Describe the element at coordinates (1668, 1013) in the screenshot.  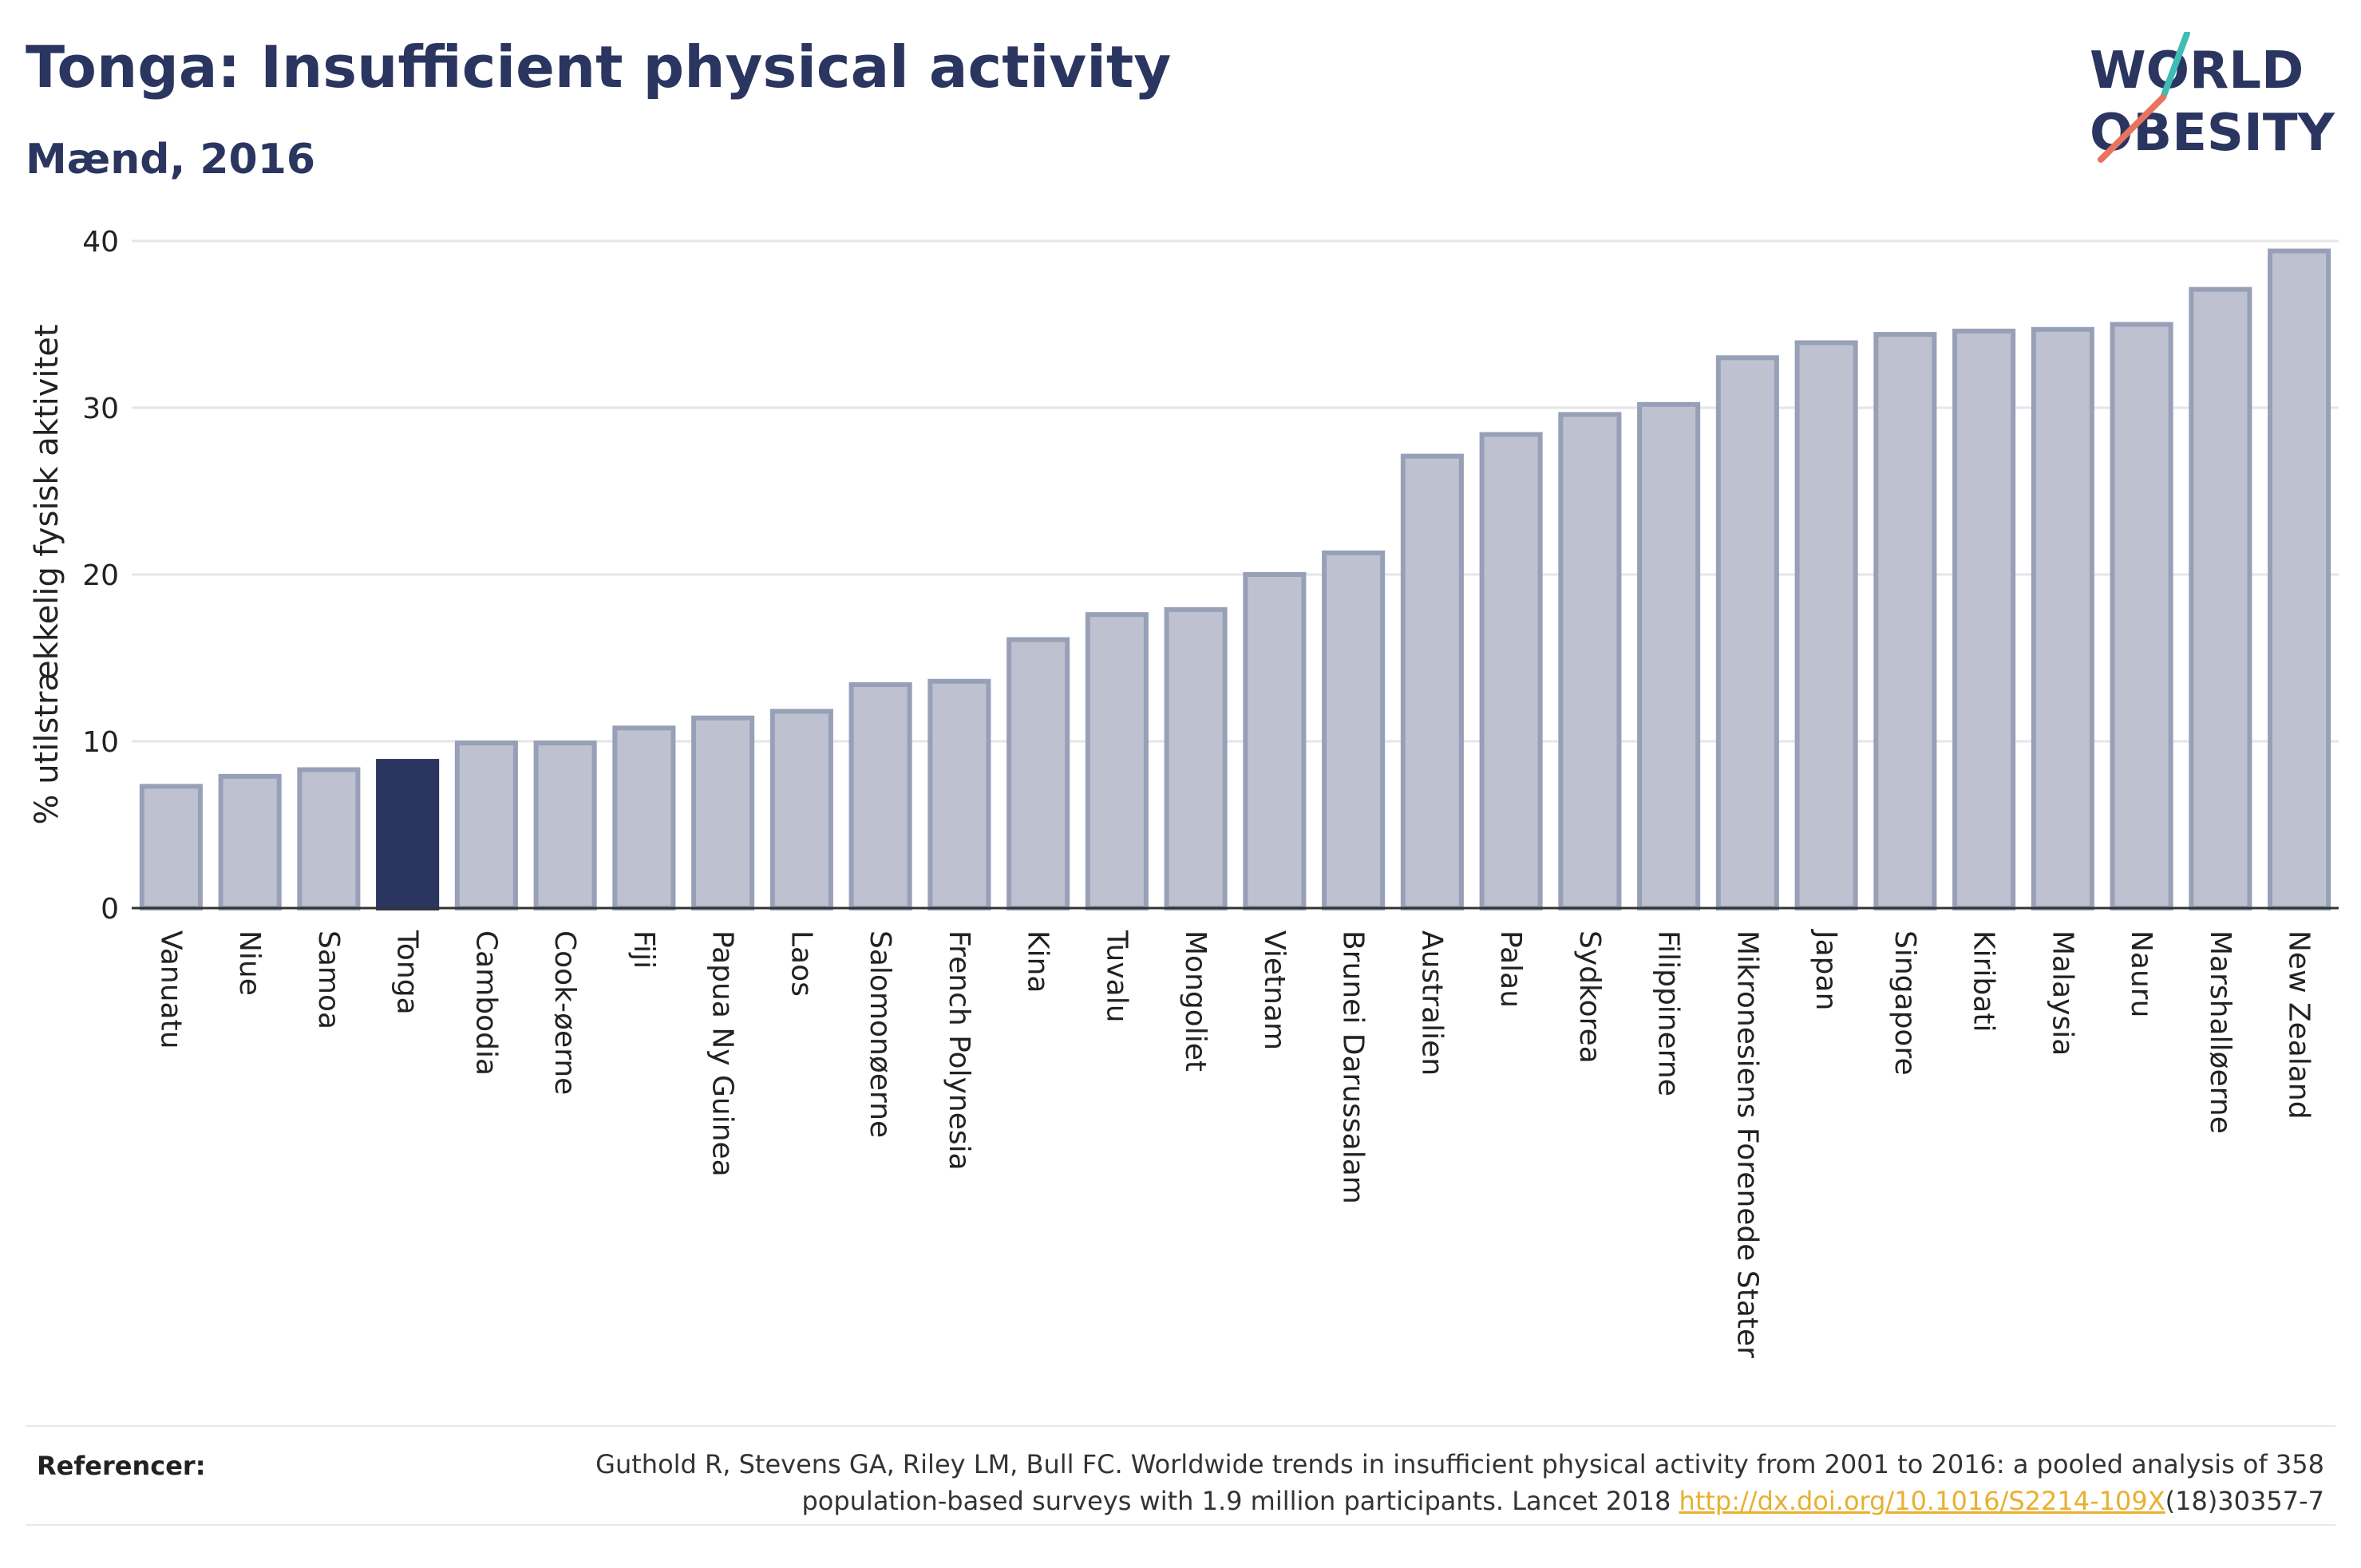
I see `x-tick-label: Filippinerne` at that location.